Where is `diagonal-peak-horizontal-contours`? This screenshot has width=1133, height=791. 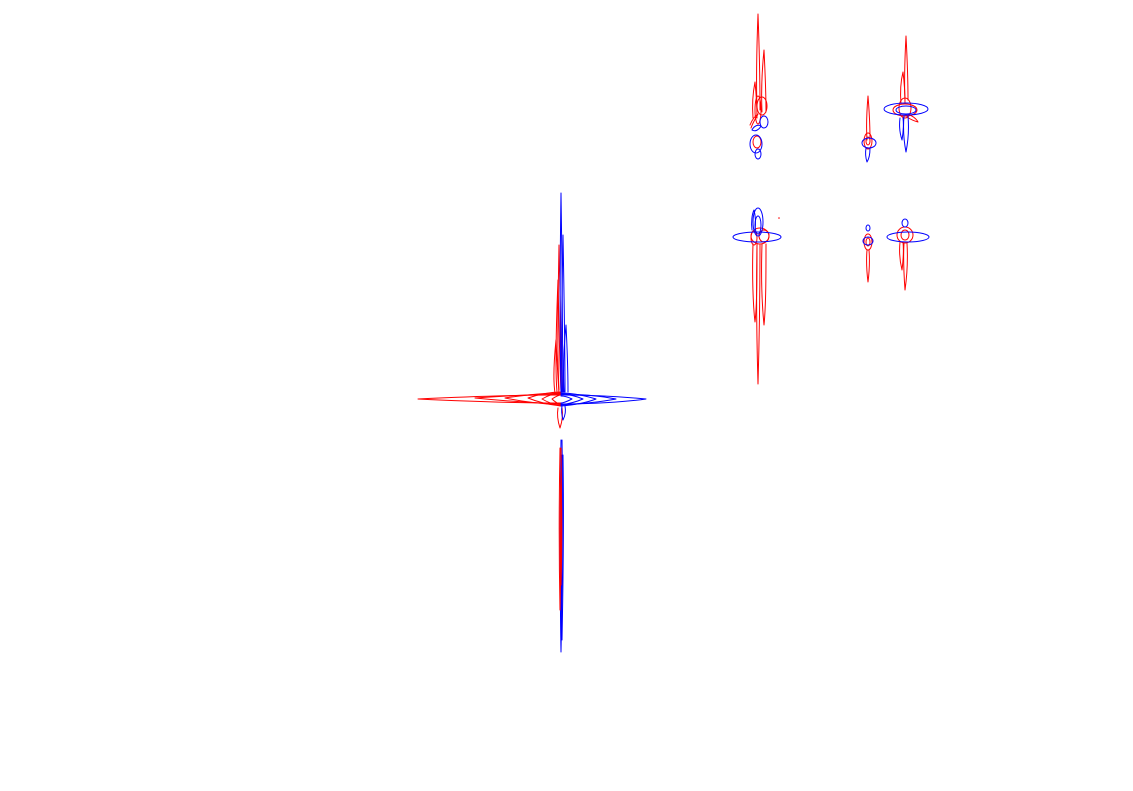
diagonal-peak-horizontal-contours is located at coordinates (532, 399).